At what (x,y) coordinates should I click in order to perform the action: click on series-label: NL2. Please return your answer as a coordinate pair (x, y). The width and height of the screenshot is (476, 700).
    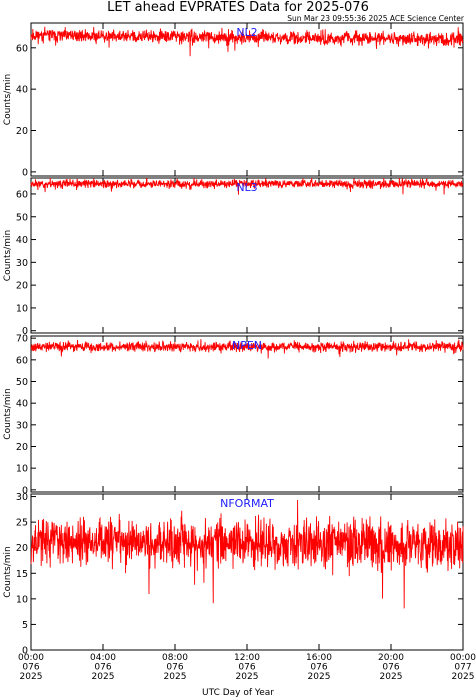
    Looking at the image, I should click on (246, 32).